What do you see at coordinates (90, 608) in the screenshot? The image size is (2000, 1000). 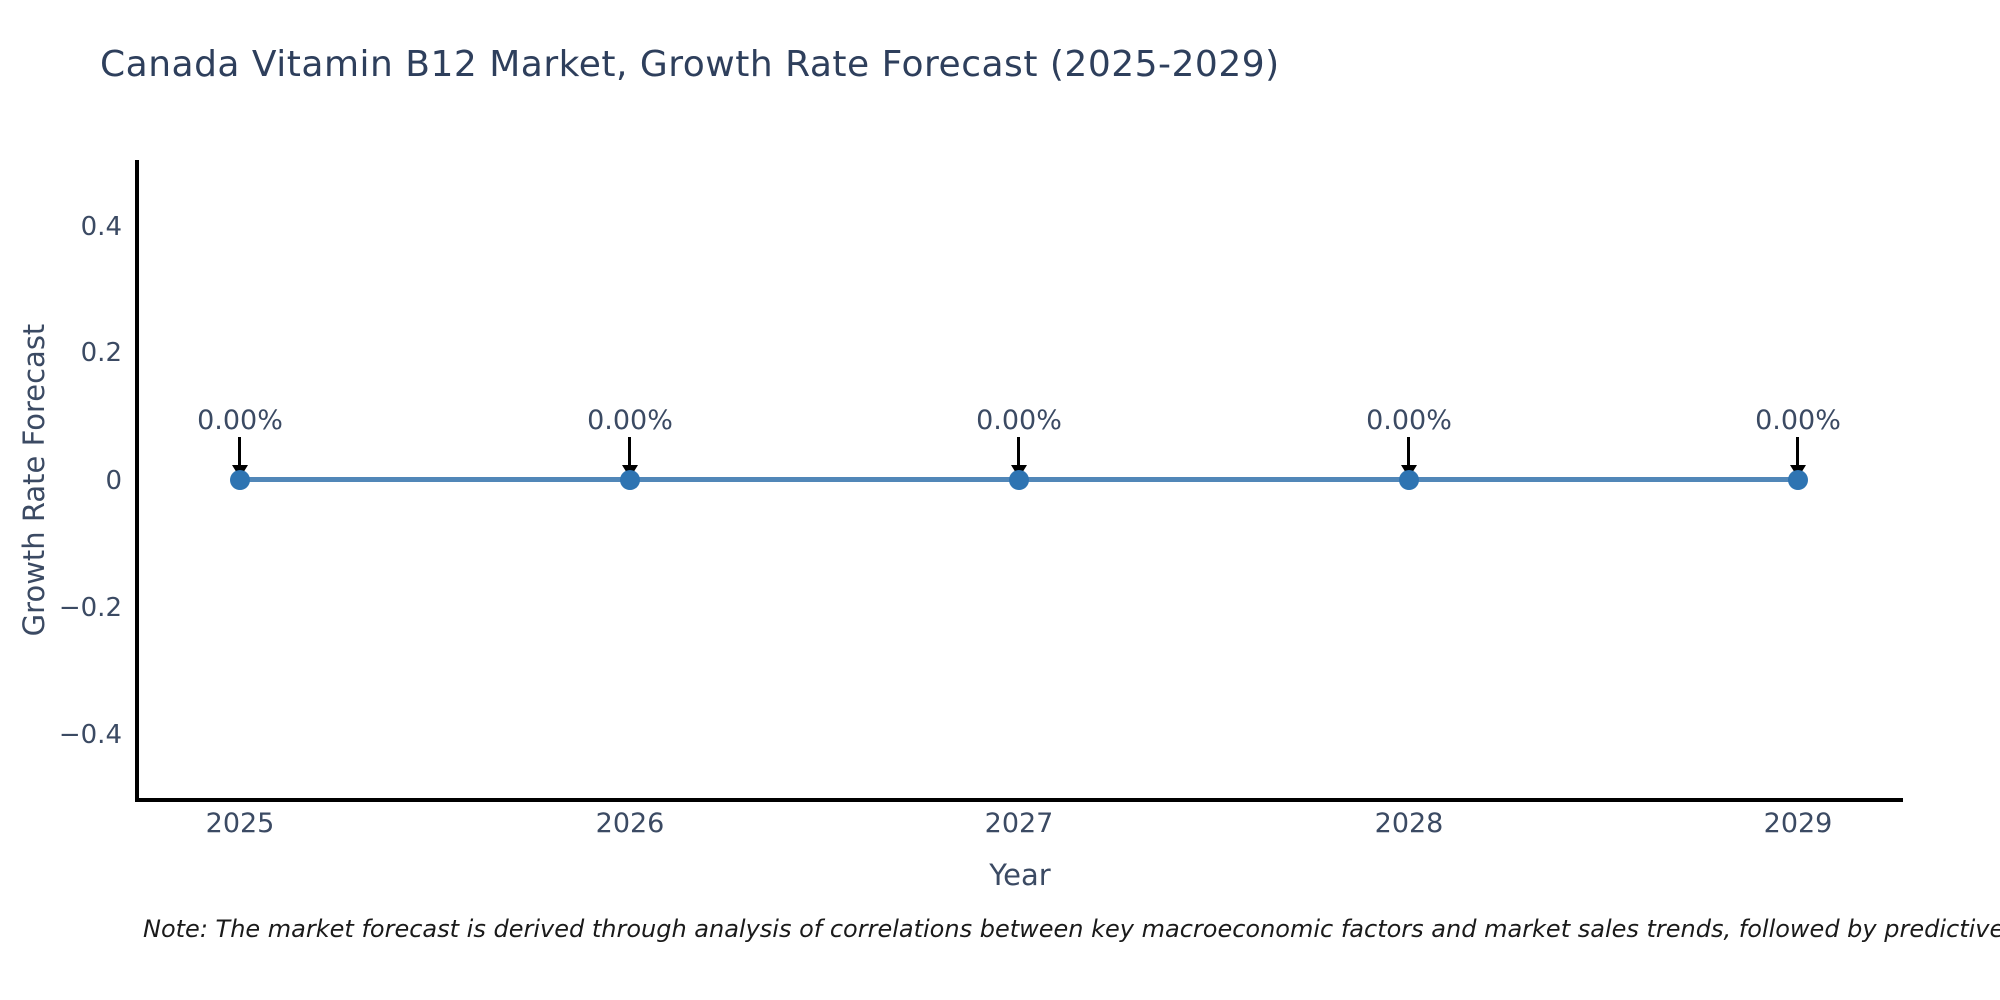 I see `y-tick-label: −0.2` at bounding box center [90, 608].